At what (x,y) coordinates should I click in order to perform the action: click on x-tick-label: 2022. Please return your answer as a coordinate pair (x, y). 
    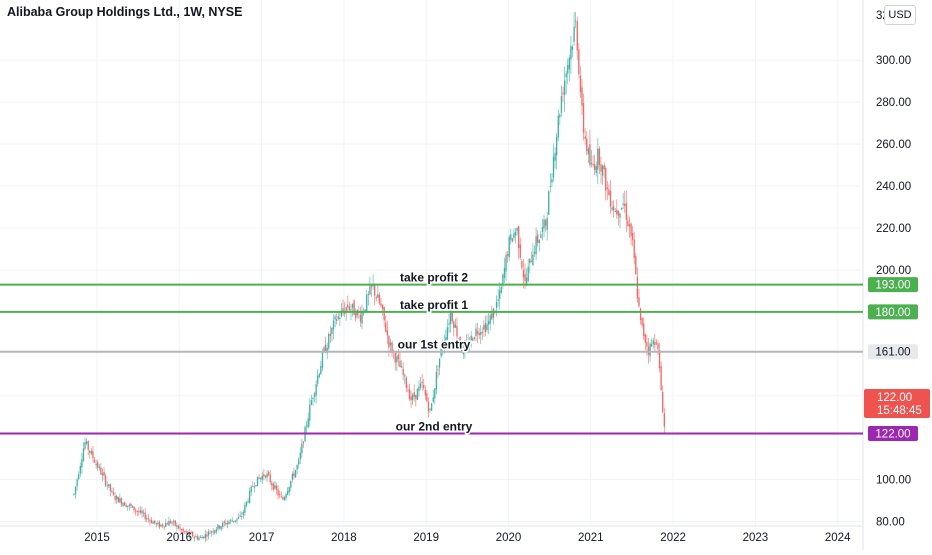
    Looking at the image, I should click on (673, 538).